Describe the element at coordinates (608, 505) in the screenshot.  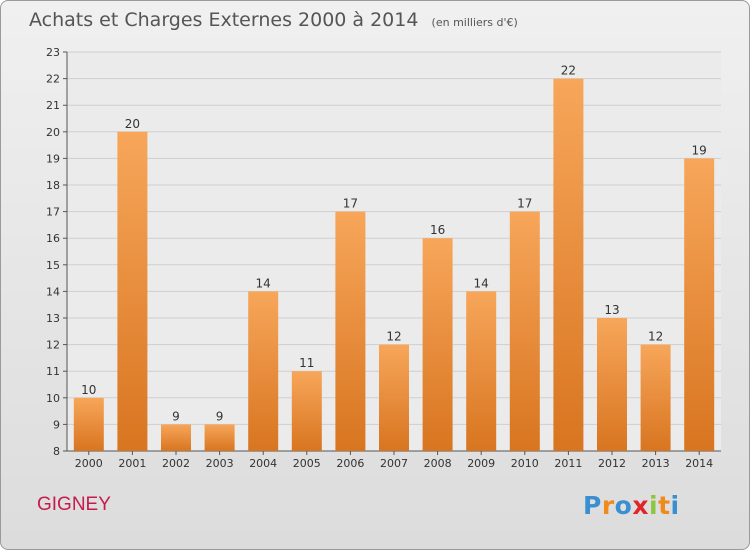
I see `logo-letter: r` at that location.